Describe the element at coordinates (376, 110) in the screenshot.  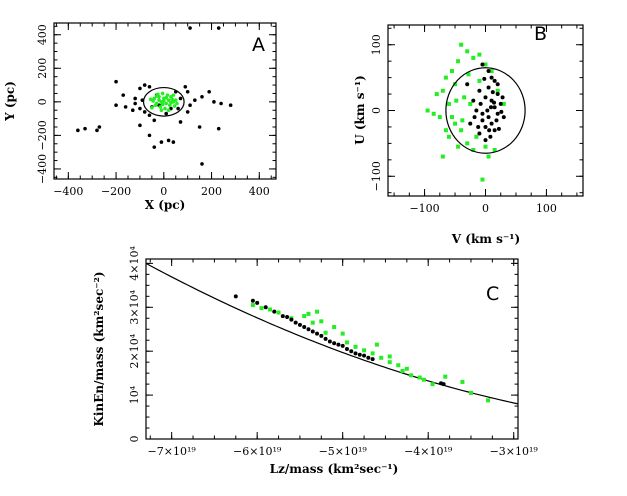
I see `panel-b-ytick-label: 0` at that location.